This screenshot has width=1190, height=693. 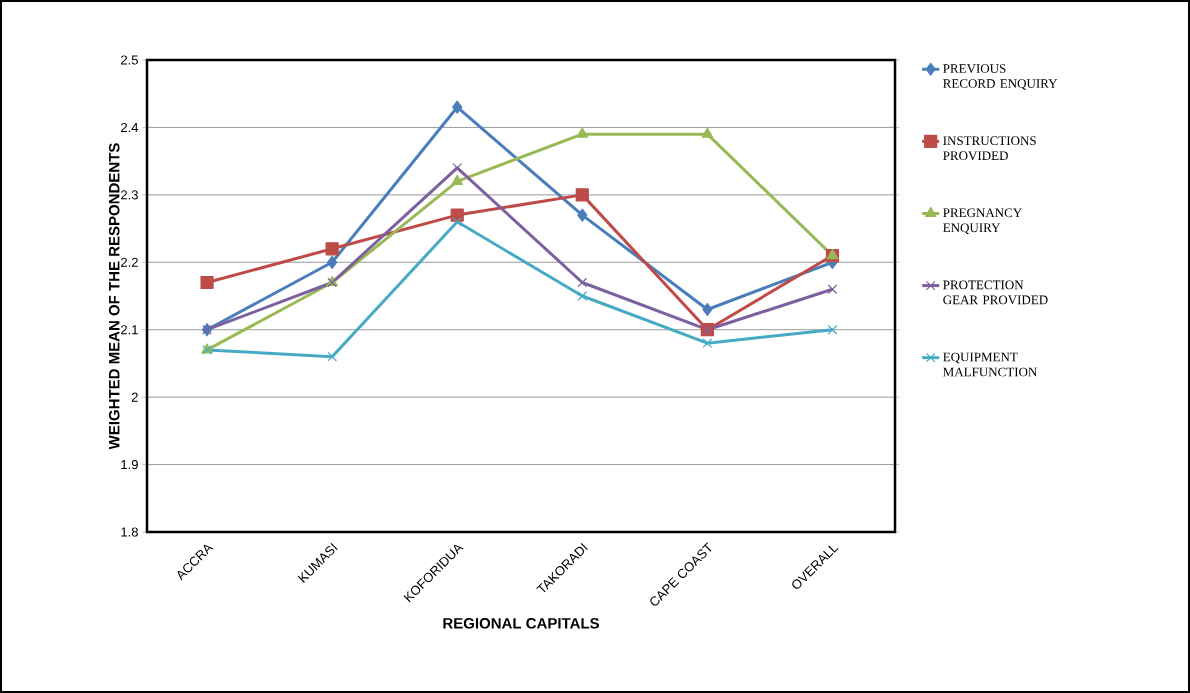 What do you see at coordinates (129, 532) in the screenshot?
I see `y-tick-label: 1.8` at bounding box center [129, 532].